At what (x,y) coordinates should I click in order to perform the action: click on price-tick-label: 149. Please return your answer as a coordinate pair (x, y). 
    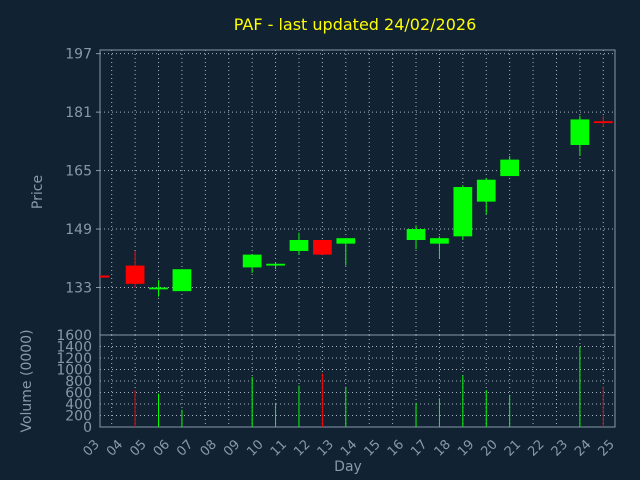
    Looking at the image, I should click on (78, 230).